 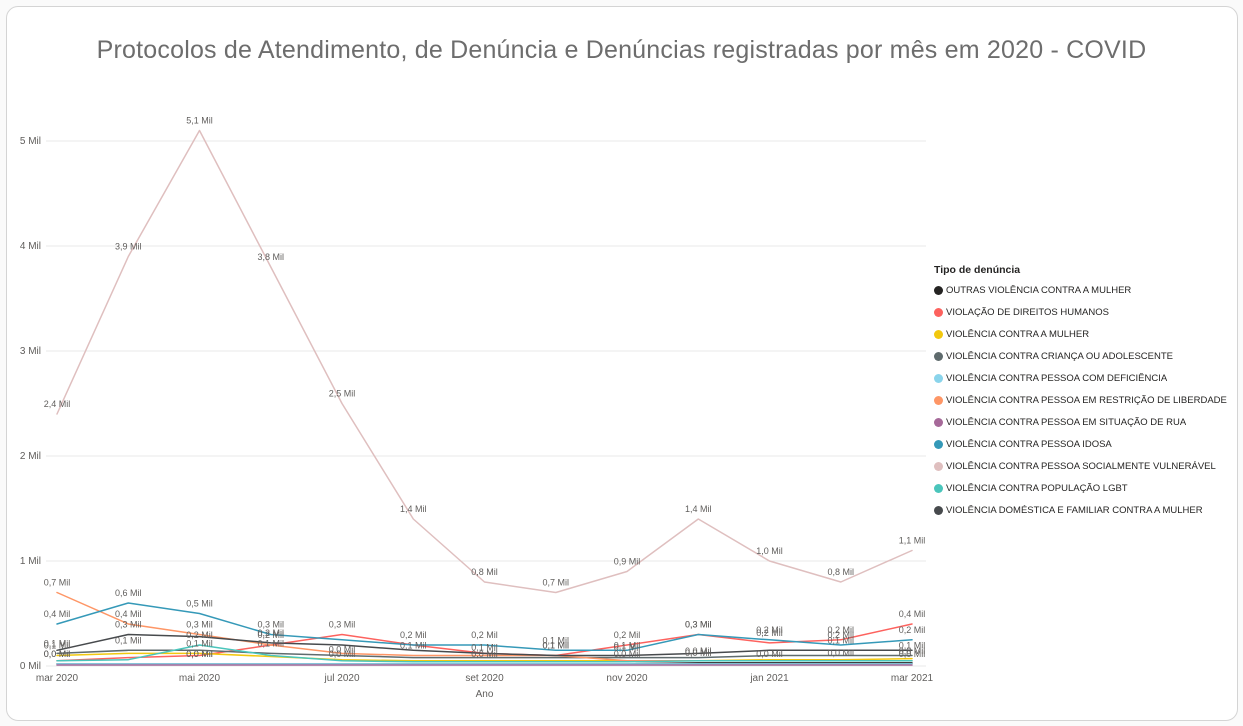 I want to click on legend-item: VIOLÊNCIA CONTRA PESSOA IDOSA, so click(x=1085, y=444).